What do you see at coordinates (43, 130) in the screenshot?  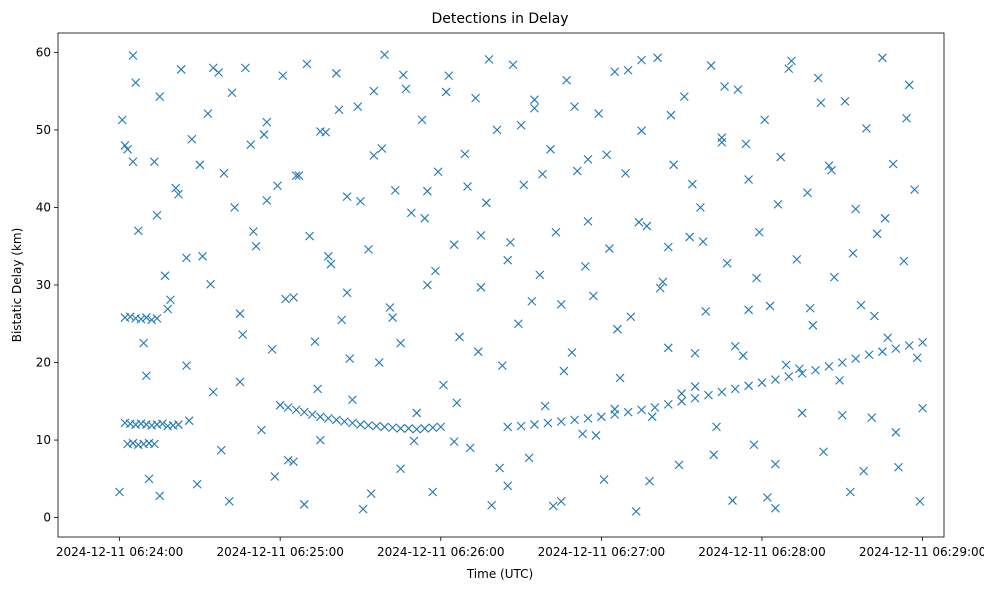 I see `y-tick-label: 50` at bounding box center [43, 130].